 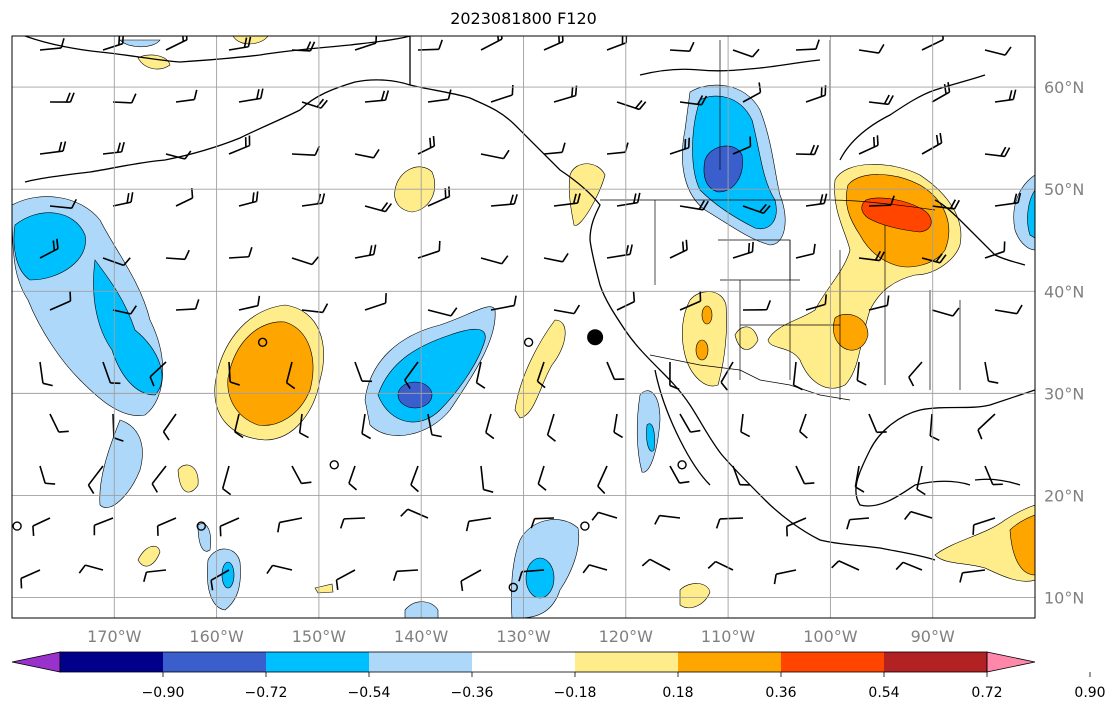 I want to click on alaska-coastline, so click(x=505, y=138).